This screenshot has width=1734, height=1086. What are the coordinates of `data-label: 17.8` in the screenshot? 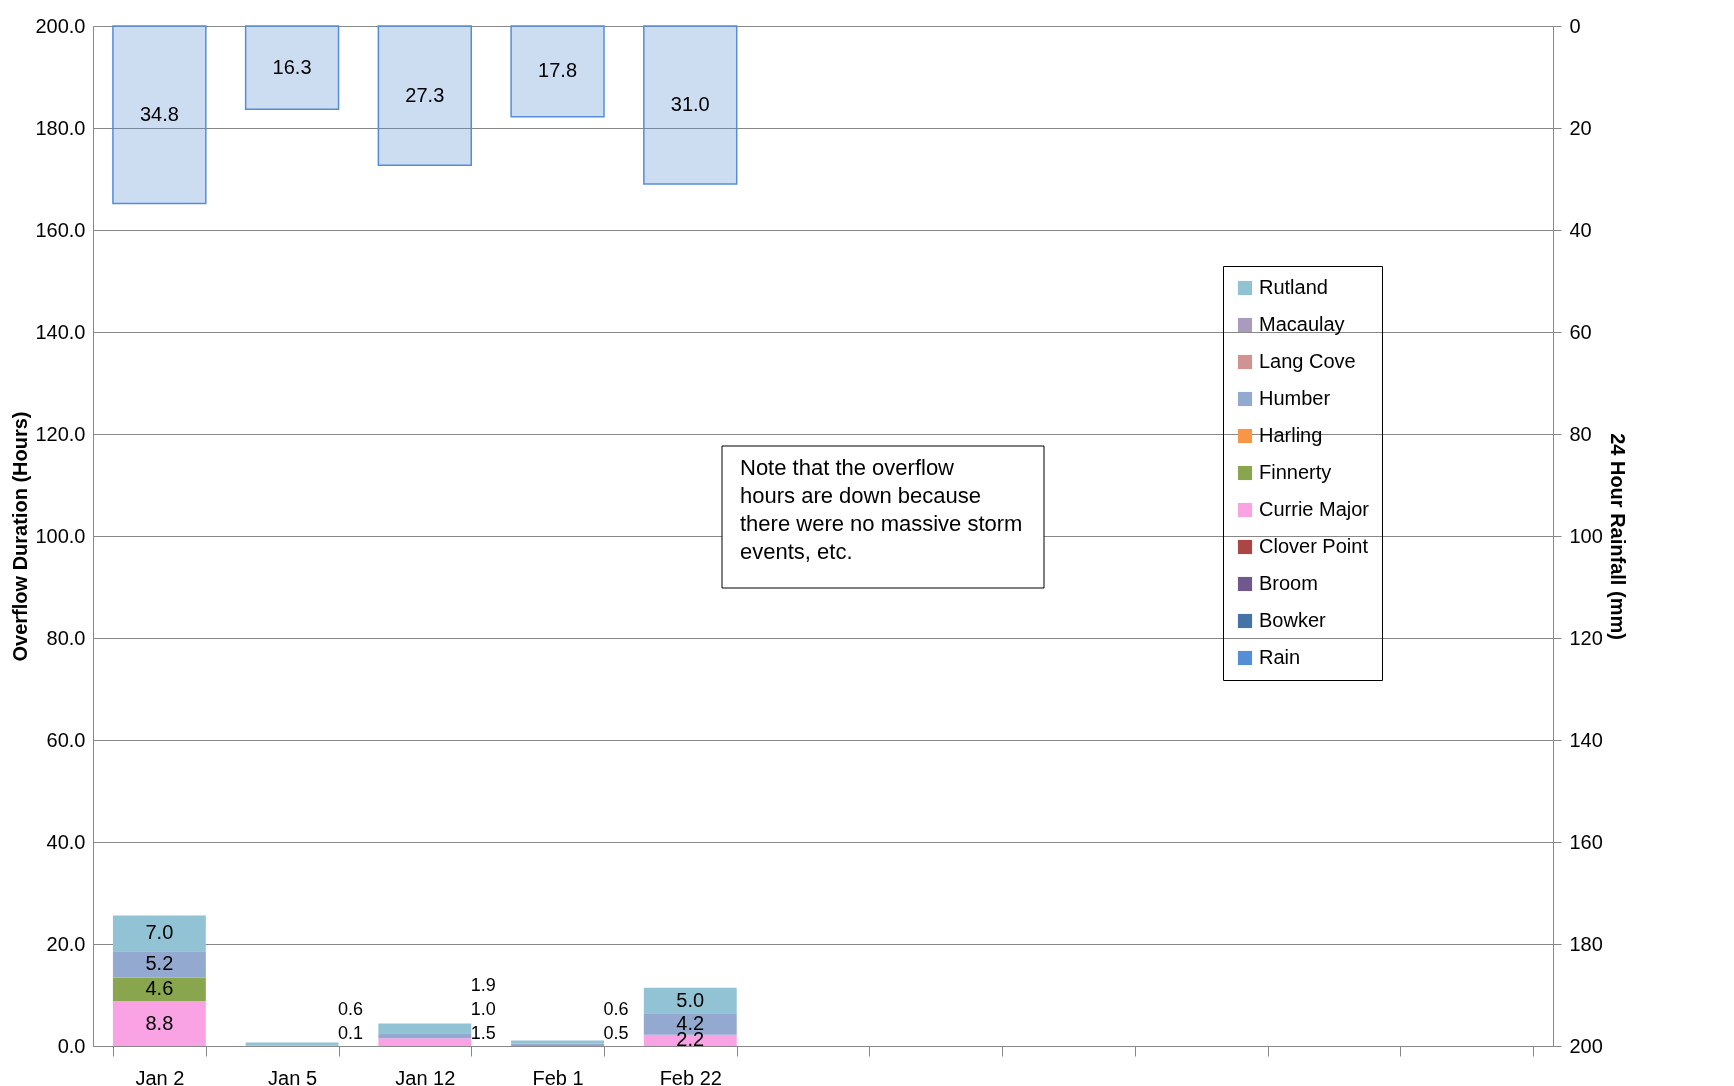 It's located at (558, 70).